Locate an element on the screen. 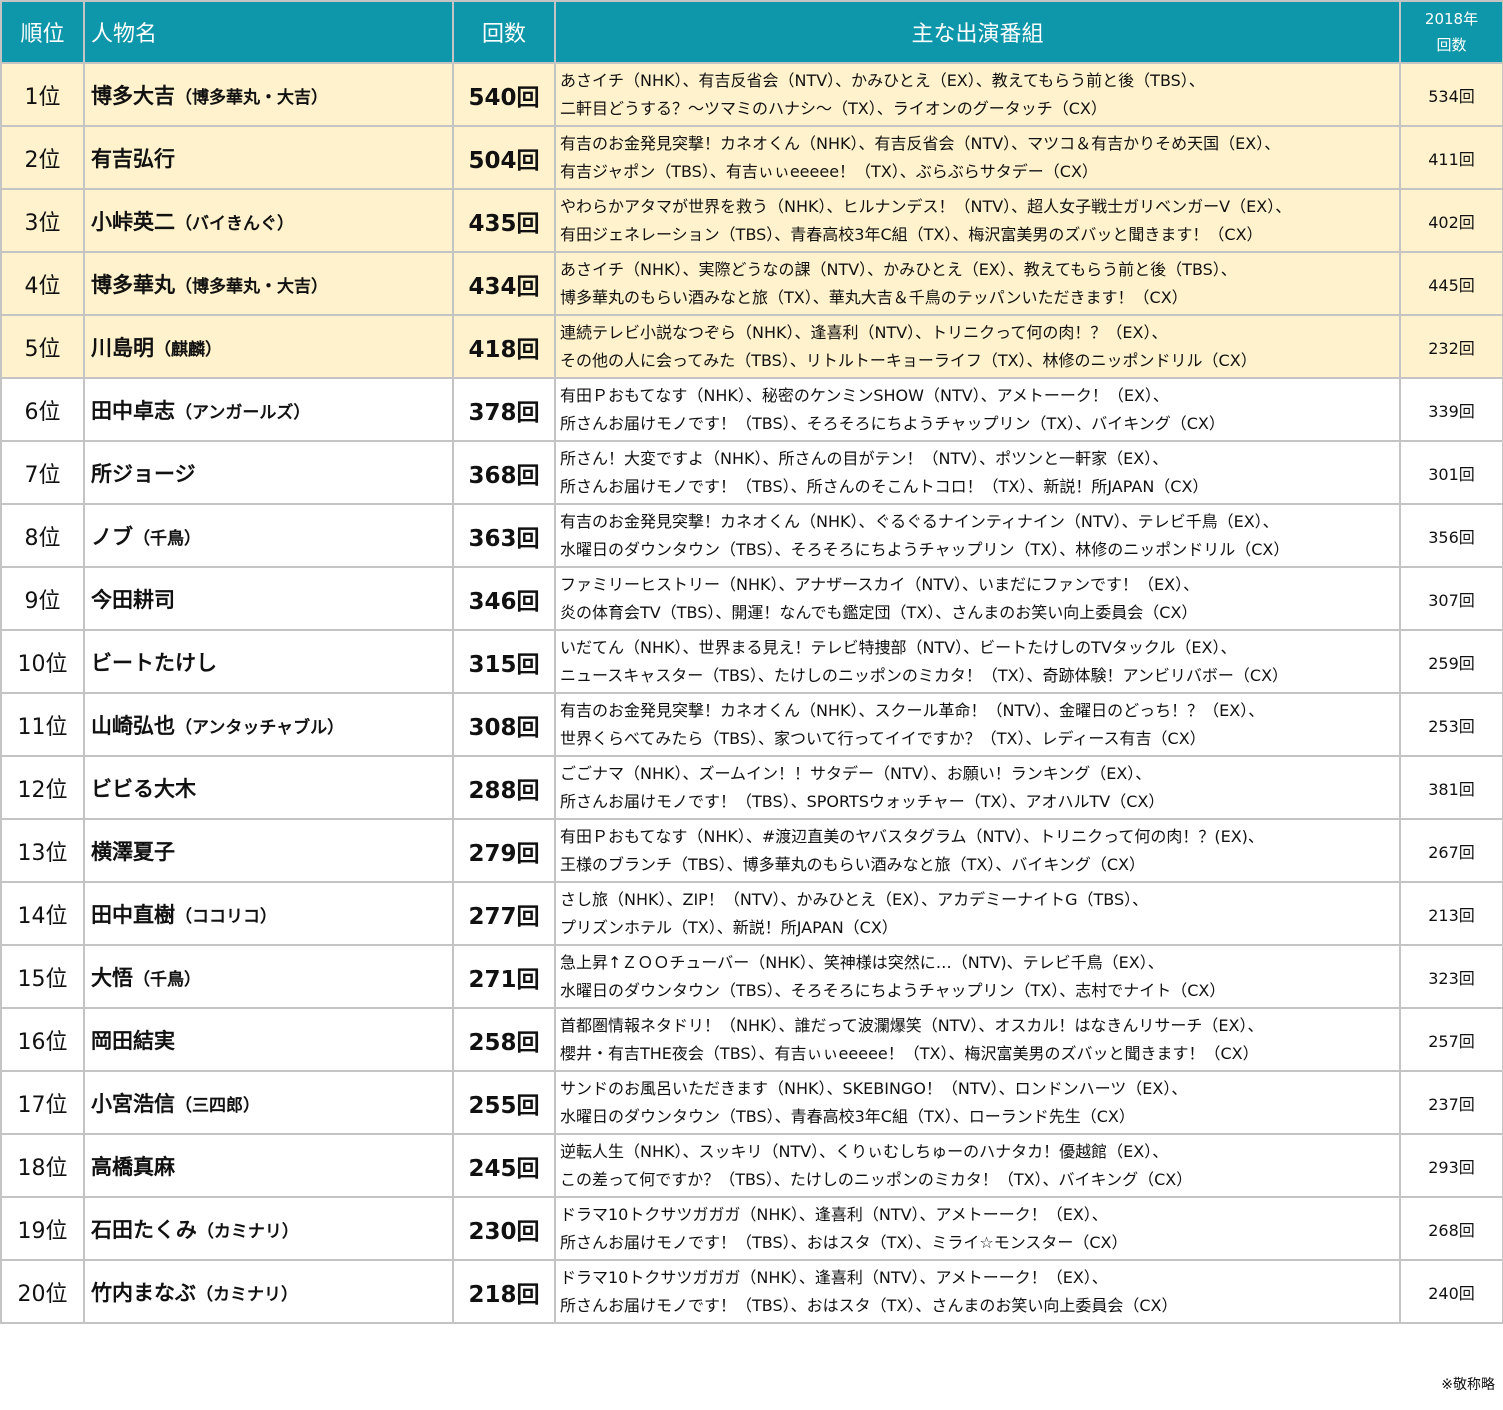 This screenshot has height=1410, width=1503. person-group: （ココリコ） is located at coordinates (226, 916).